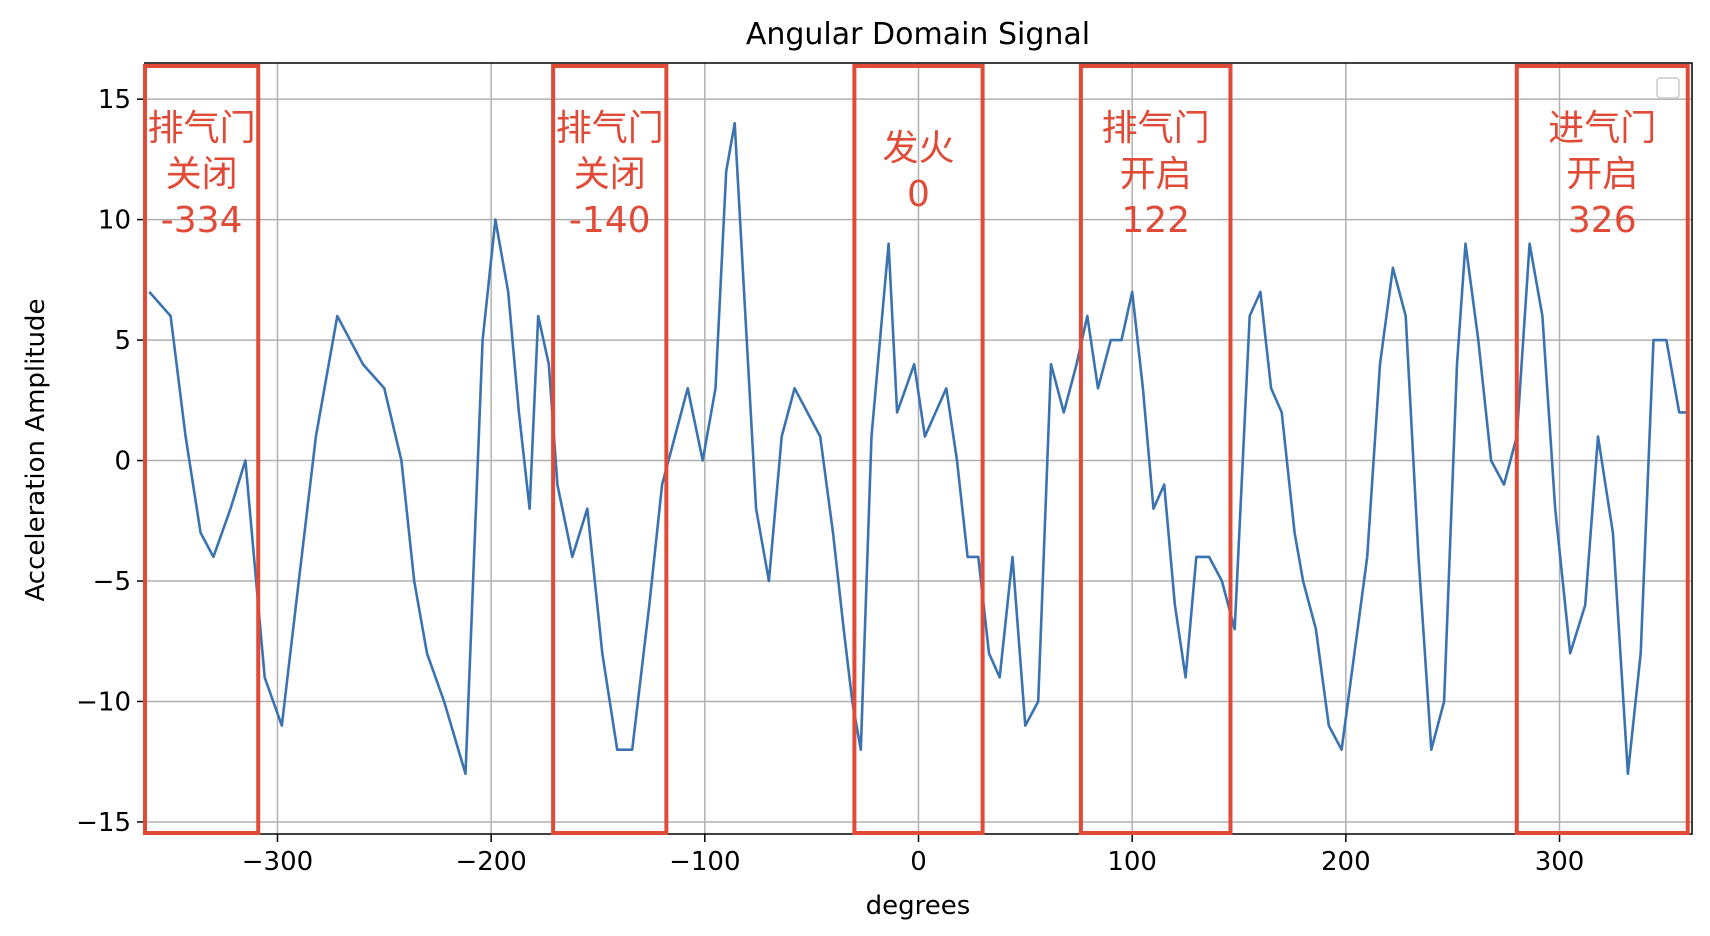 This screenshot has width=1710, height=936. What do you see at coordinates (122, 341) in the screenshot?
I see `y-tick-label: 5` at bounding box center [122, 341].